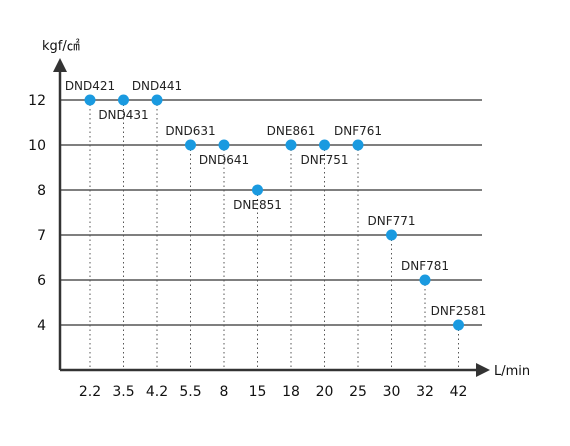 This screenshot has width=570, height=446. What do you see at coordinates (425, 392) in the screenshot?
I see `x-tick-label: 32` at bounding box center [425, 392].